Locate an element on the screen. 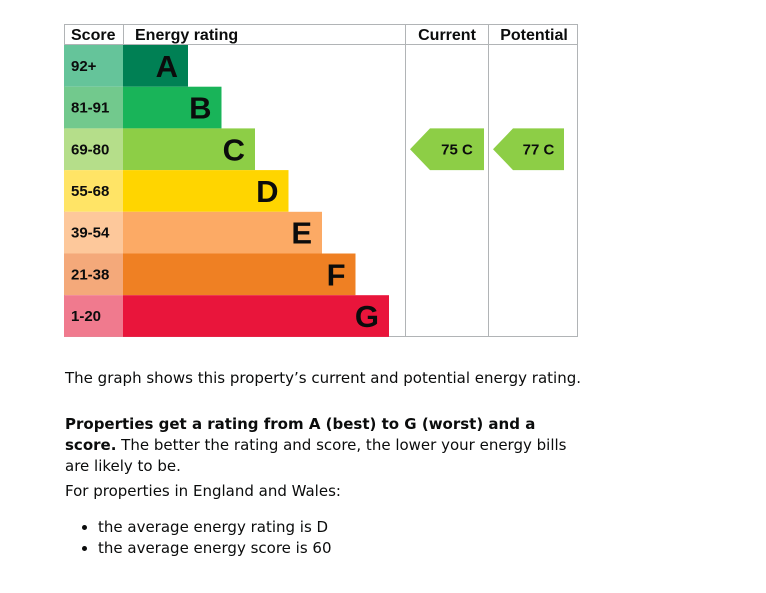  band-bar-a is located at coordinates (155, 66).